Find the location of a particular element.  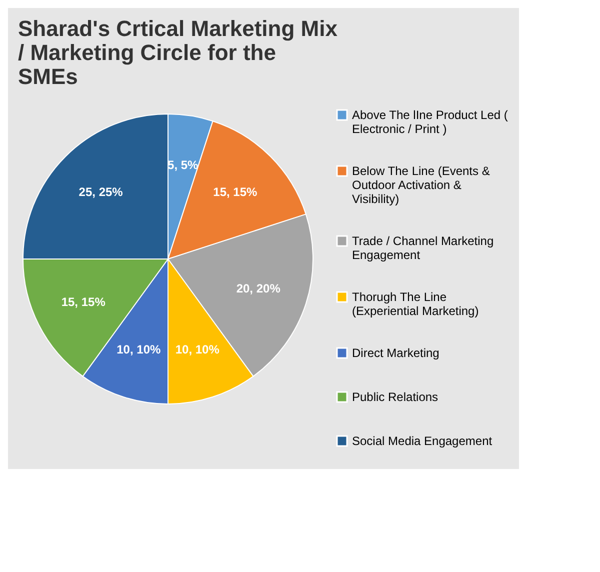

legend-label: Public Relations is located at coordinates (395, 397).